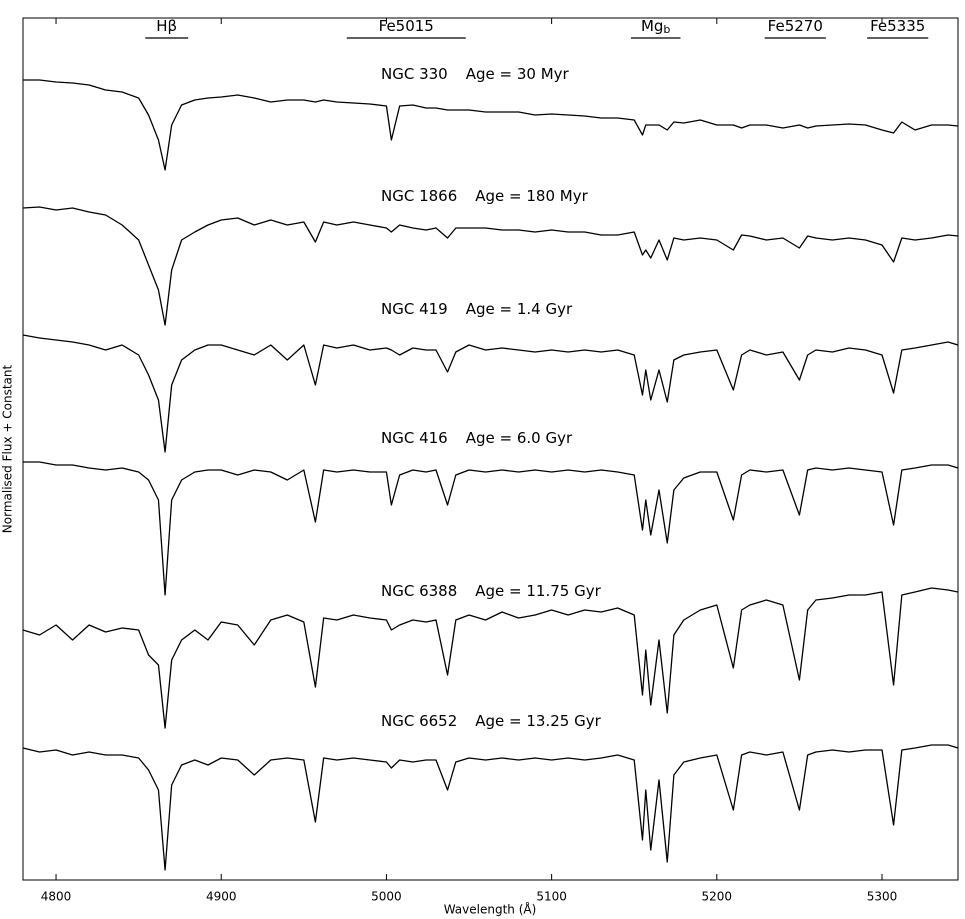  Describe the element at coordinates (414, 74) in the screenshot. I see `spectrum-name: NGC 330` at that location.